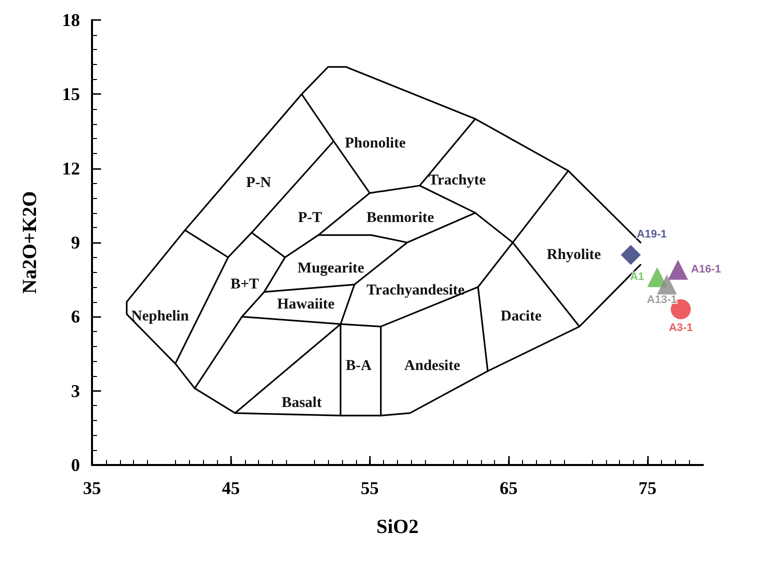 The width and height of the screenshot is (765, 561). I want to click on x-axis-title: SiO2, so click(397, 527).